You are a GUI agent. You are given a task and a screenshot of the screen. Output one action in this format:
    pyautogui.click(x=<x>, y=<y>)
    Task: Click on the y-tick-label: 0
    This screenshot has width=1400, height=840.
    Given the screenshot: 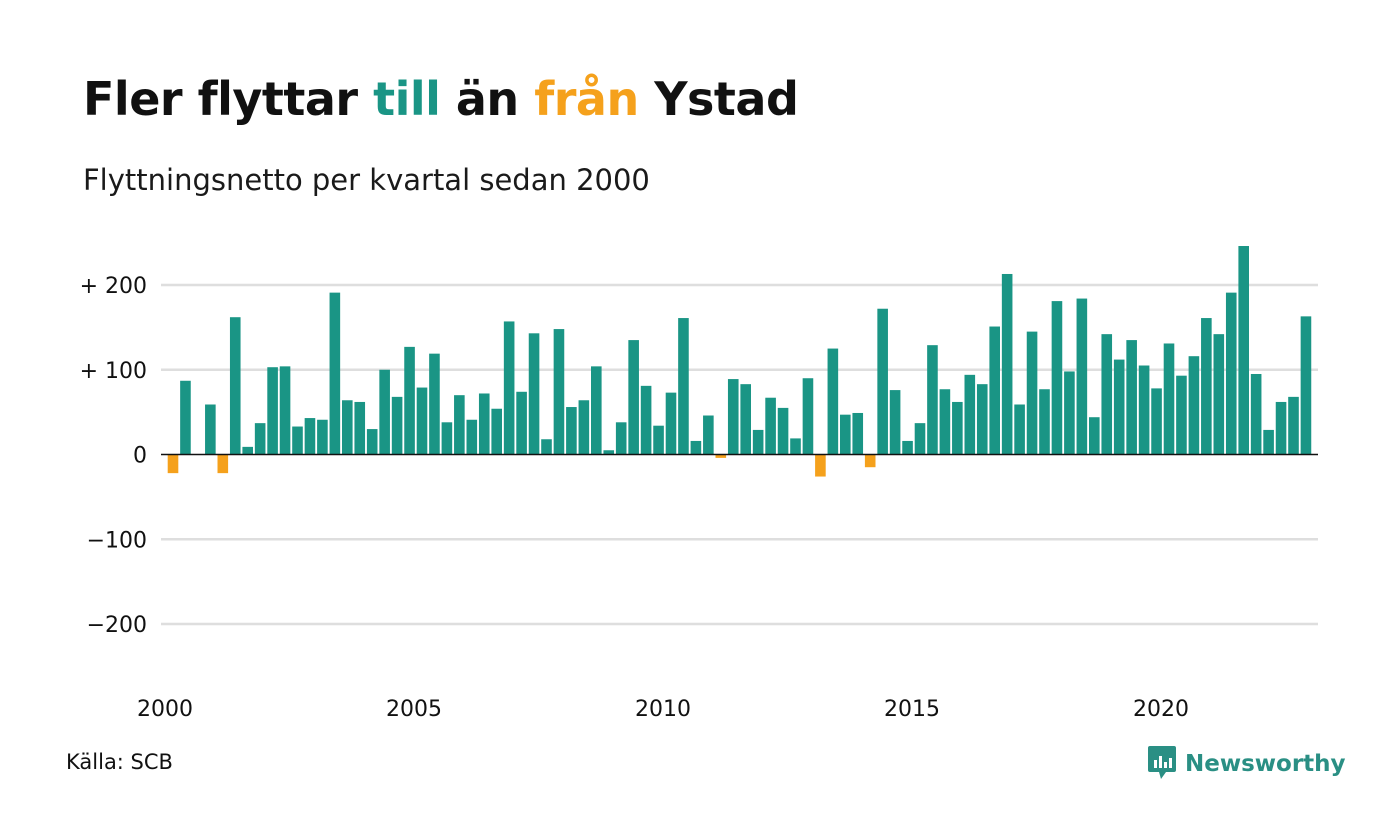 What is the action you would take?
    pyautogui.click(x=140, y=456)
    